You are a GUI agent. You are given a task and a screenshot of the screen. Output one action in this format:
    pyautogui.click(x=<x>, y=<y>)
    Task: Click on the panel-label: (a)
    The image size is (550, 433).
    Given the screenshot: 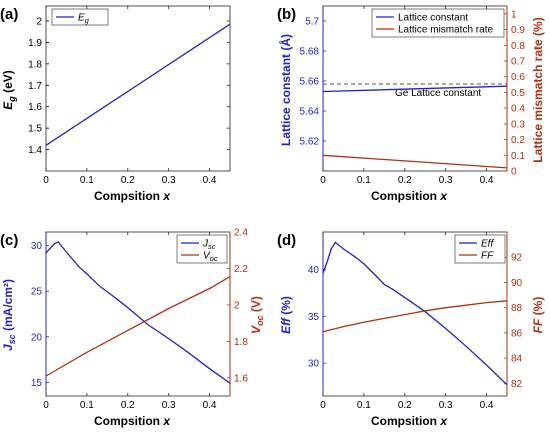 What is the action you would take?
    pyautogui.click(x=9, y=14)
    